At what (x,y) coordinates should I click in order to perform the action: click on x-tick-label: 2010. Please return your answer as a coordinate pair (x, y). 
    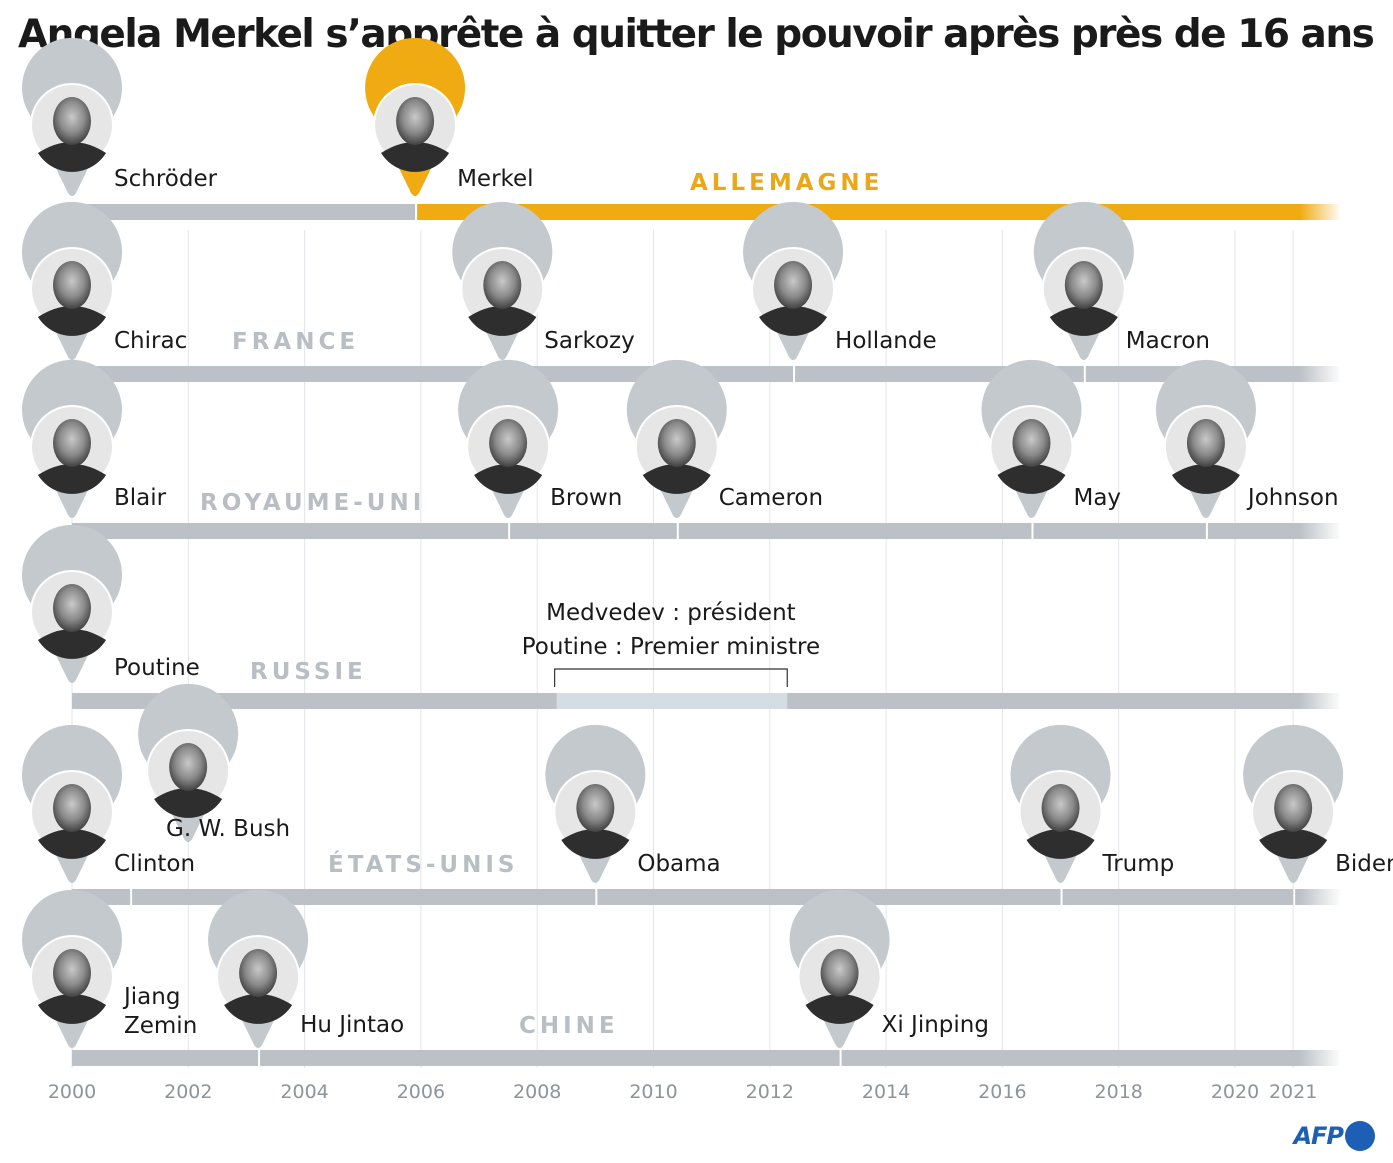
    Looking at the image, I should click on (653, 1092).